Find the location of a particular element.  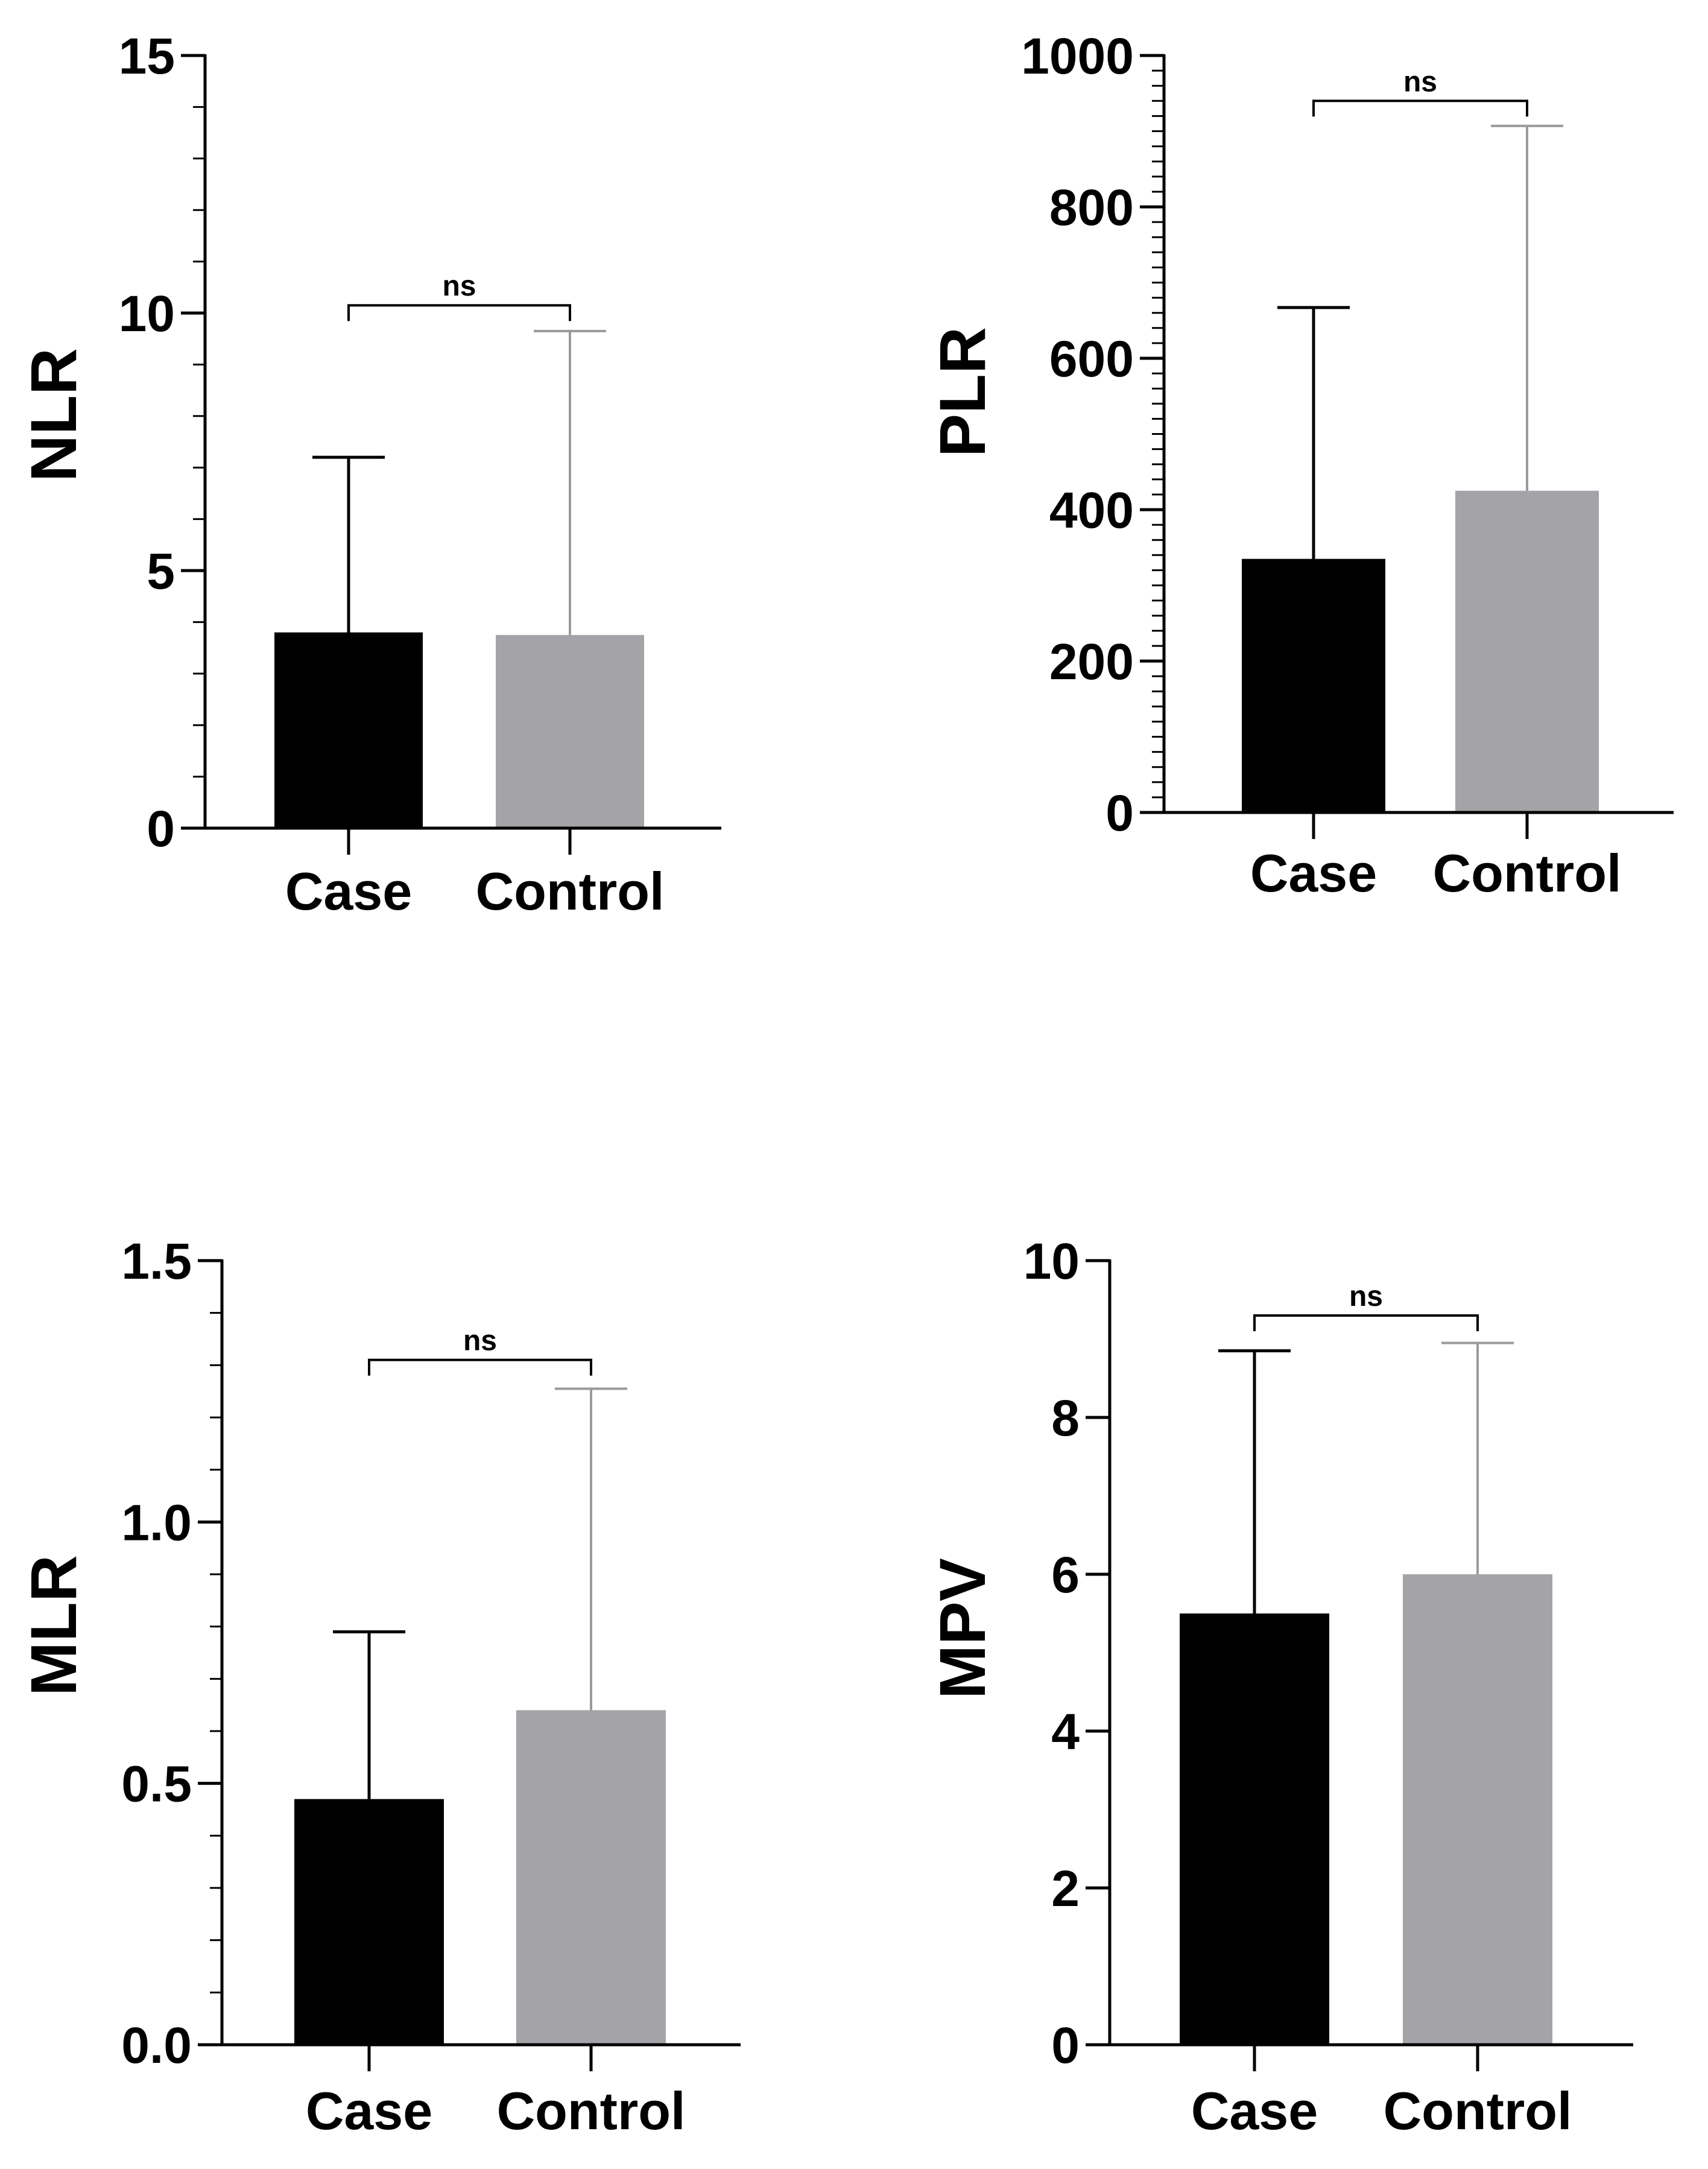

y-axis-label: MLR is located at coordinates (54, 1626).